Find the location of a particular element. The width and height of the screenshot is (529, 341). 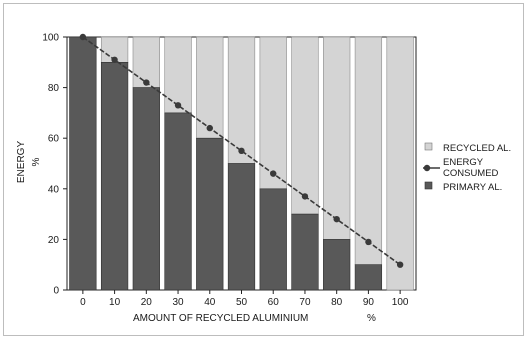

legend-energy-label-1: ENERGY is located at coordinates (463, 162).